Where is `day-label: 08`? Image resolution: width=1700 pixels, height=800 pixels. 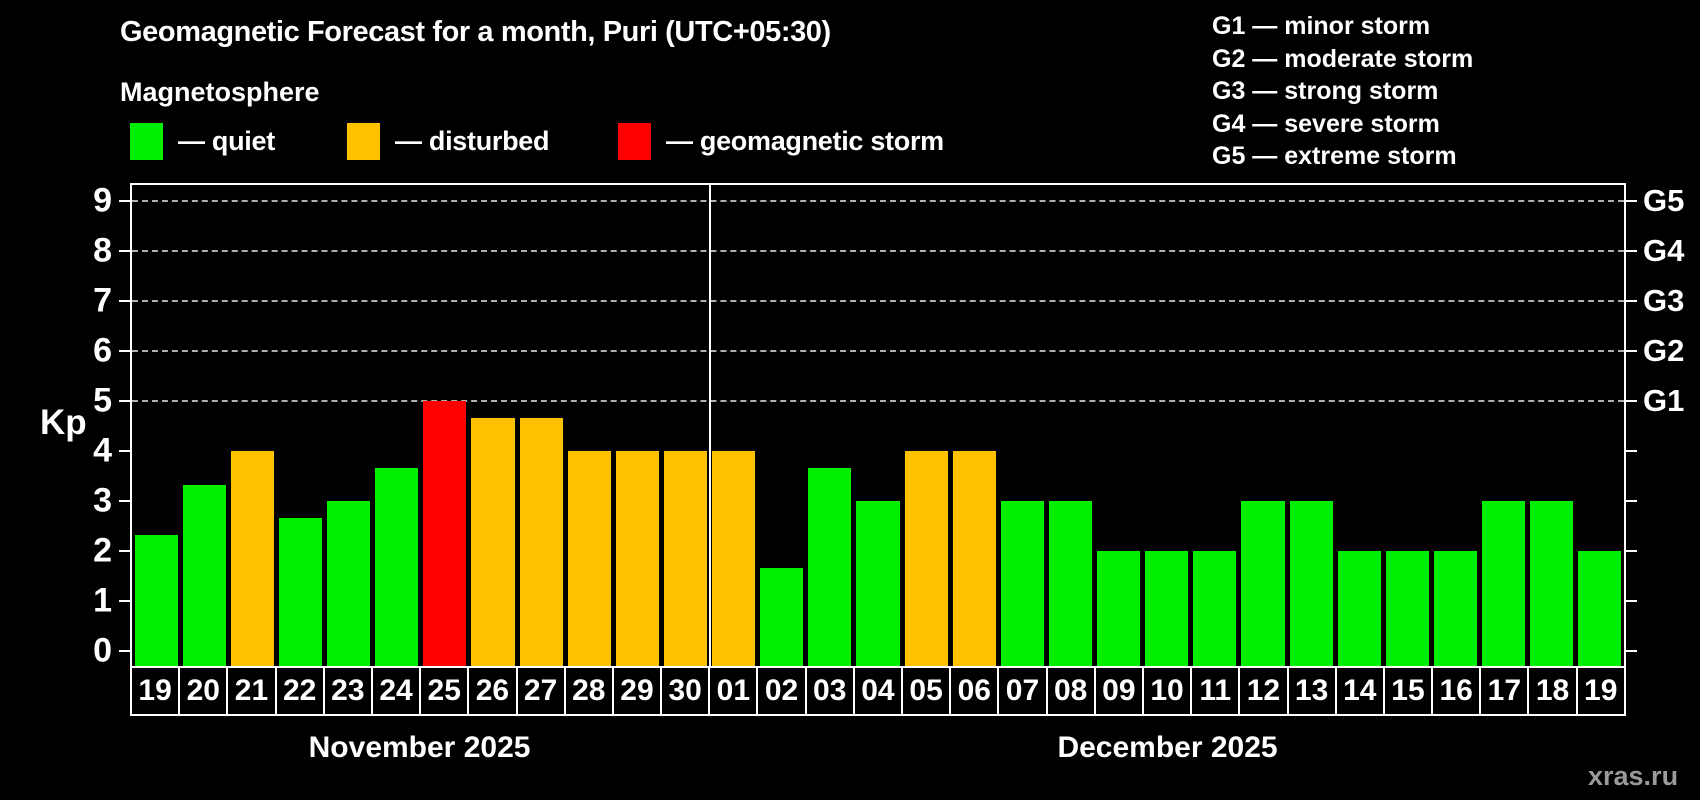 day-label: 08 is located at coordinates (1070, 691).